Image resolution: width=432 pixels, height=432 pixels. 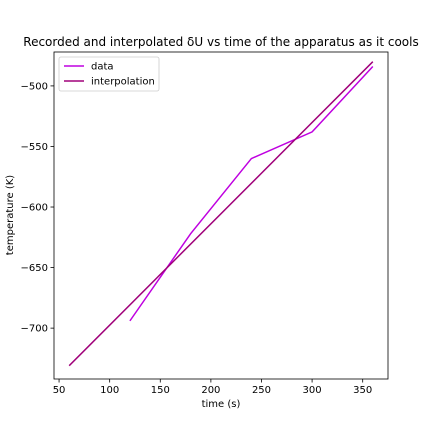 I want to click on x-tick-label: 300, so click(x=312, y=390).